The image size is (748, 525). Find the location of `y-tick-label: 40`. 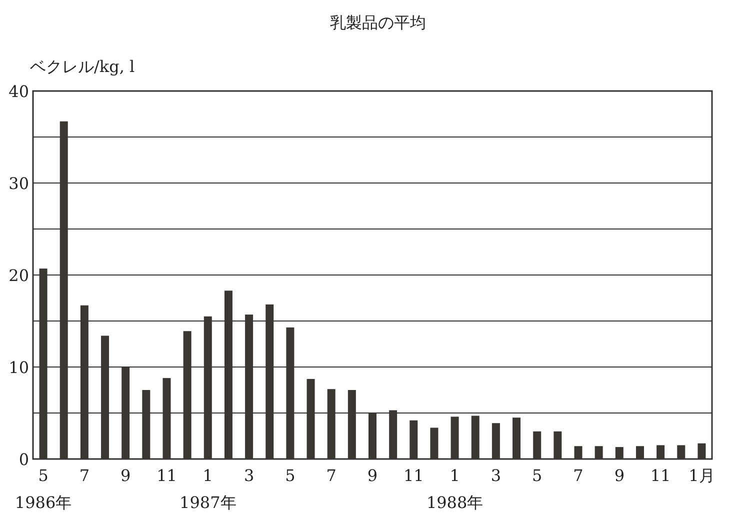

y-tick-label: 40 is located at coordinates (18, 91).